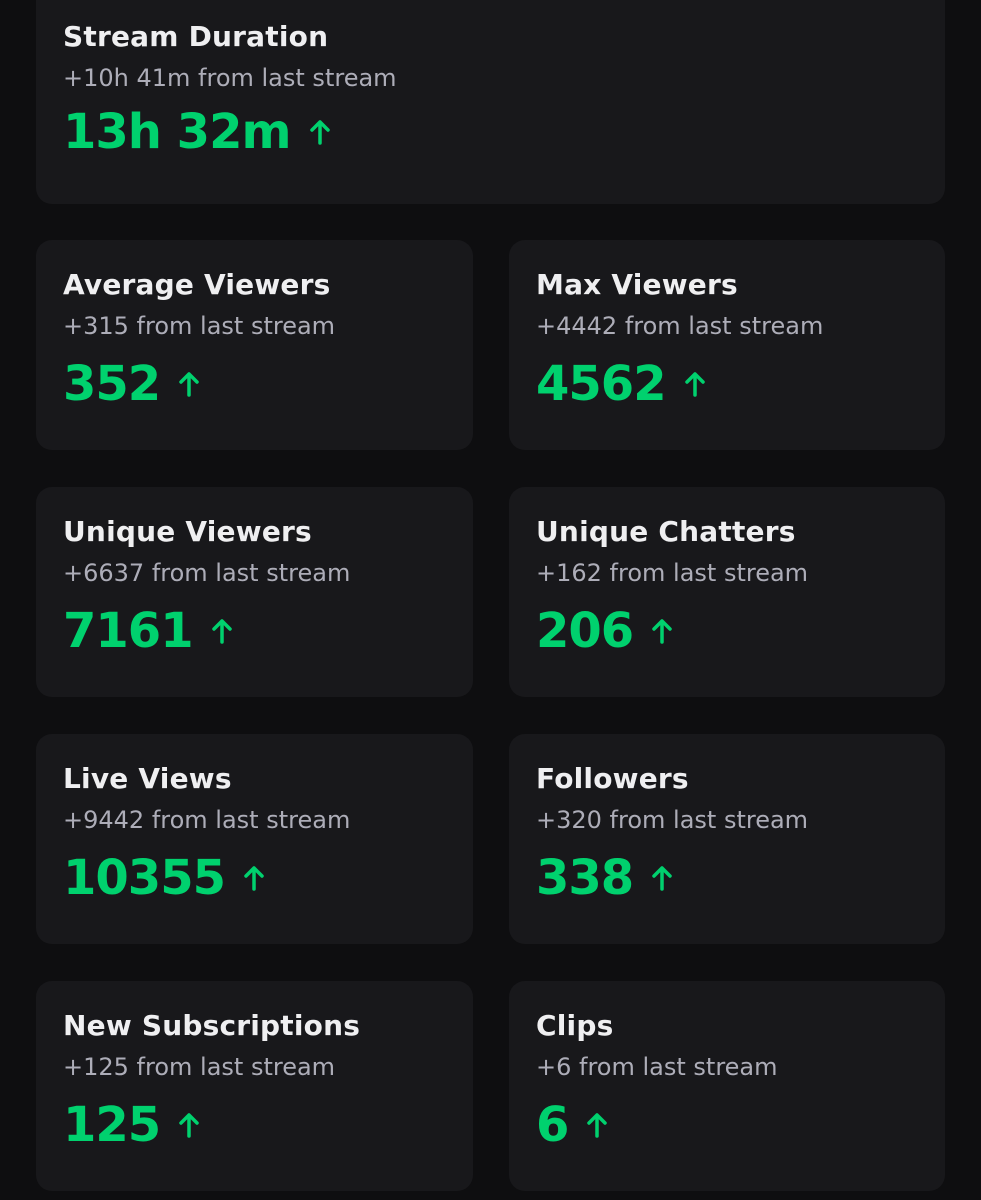 This screenshot has height=1200, width=981. Describe the element at coordinates (147, 778) in the screenshot. I see `stat-title: Live Views` at that location.